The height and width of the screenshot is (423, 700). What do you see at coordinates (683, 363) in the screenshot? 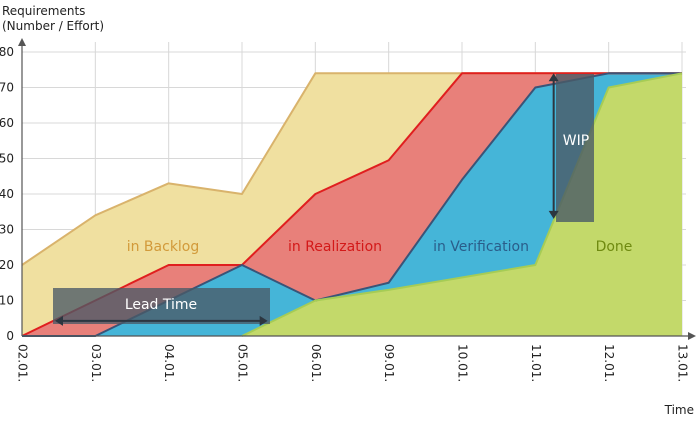
I see `x-tick-9: 13.01.` at bounding box center [683, 363].